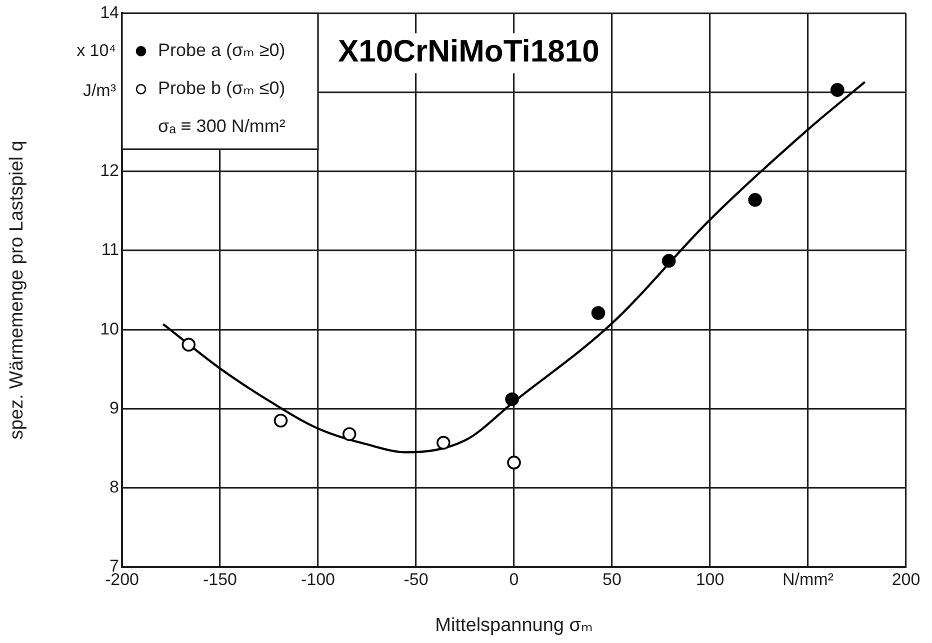  I want to click on y-tick-label: 8, so click(114, 487).